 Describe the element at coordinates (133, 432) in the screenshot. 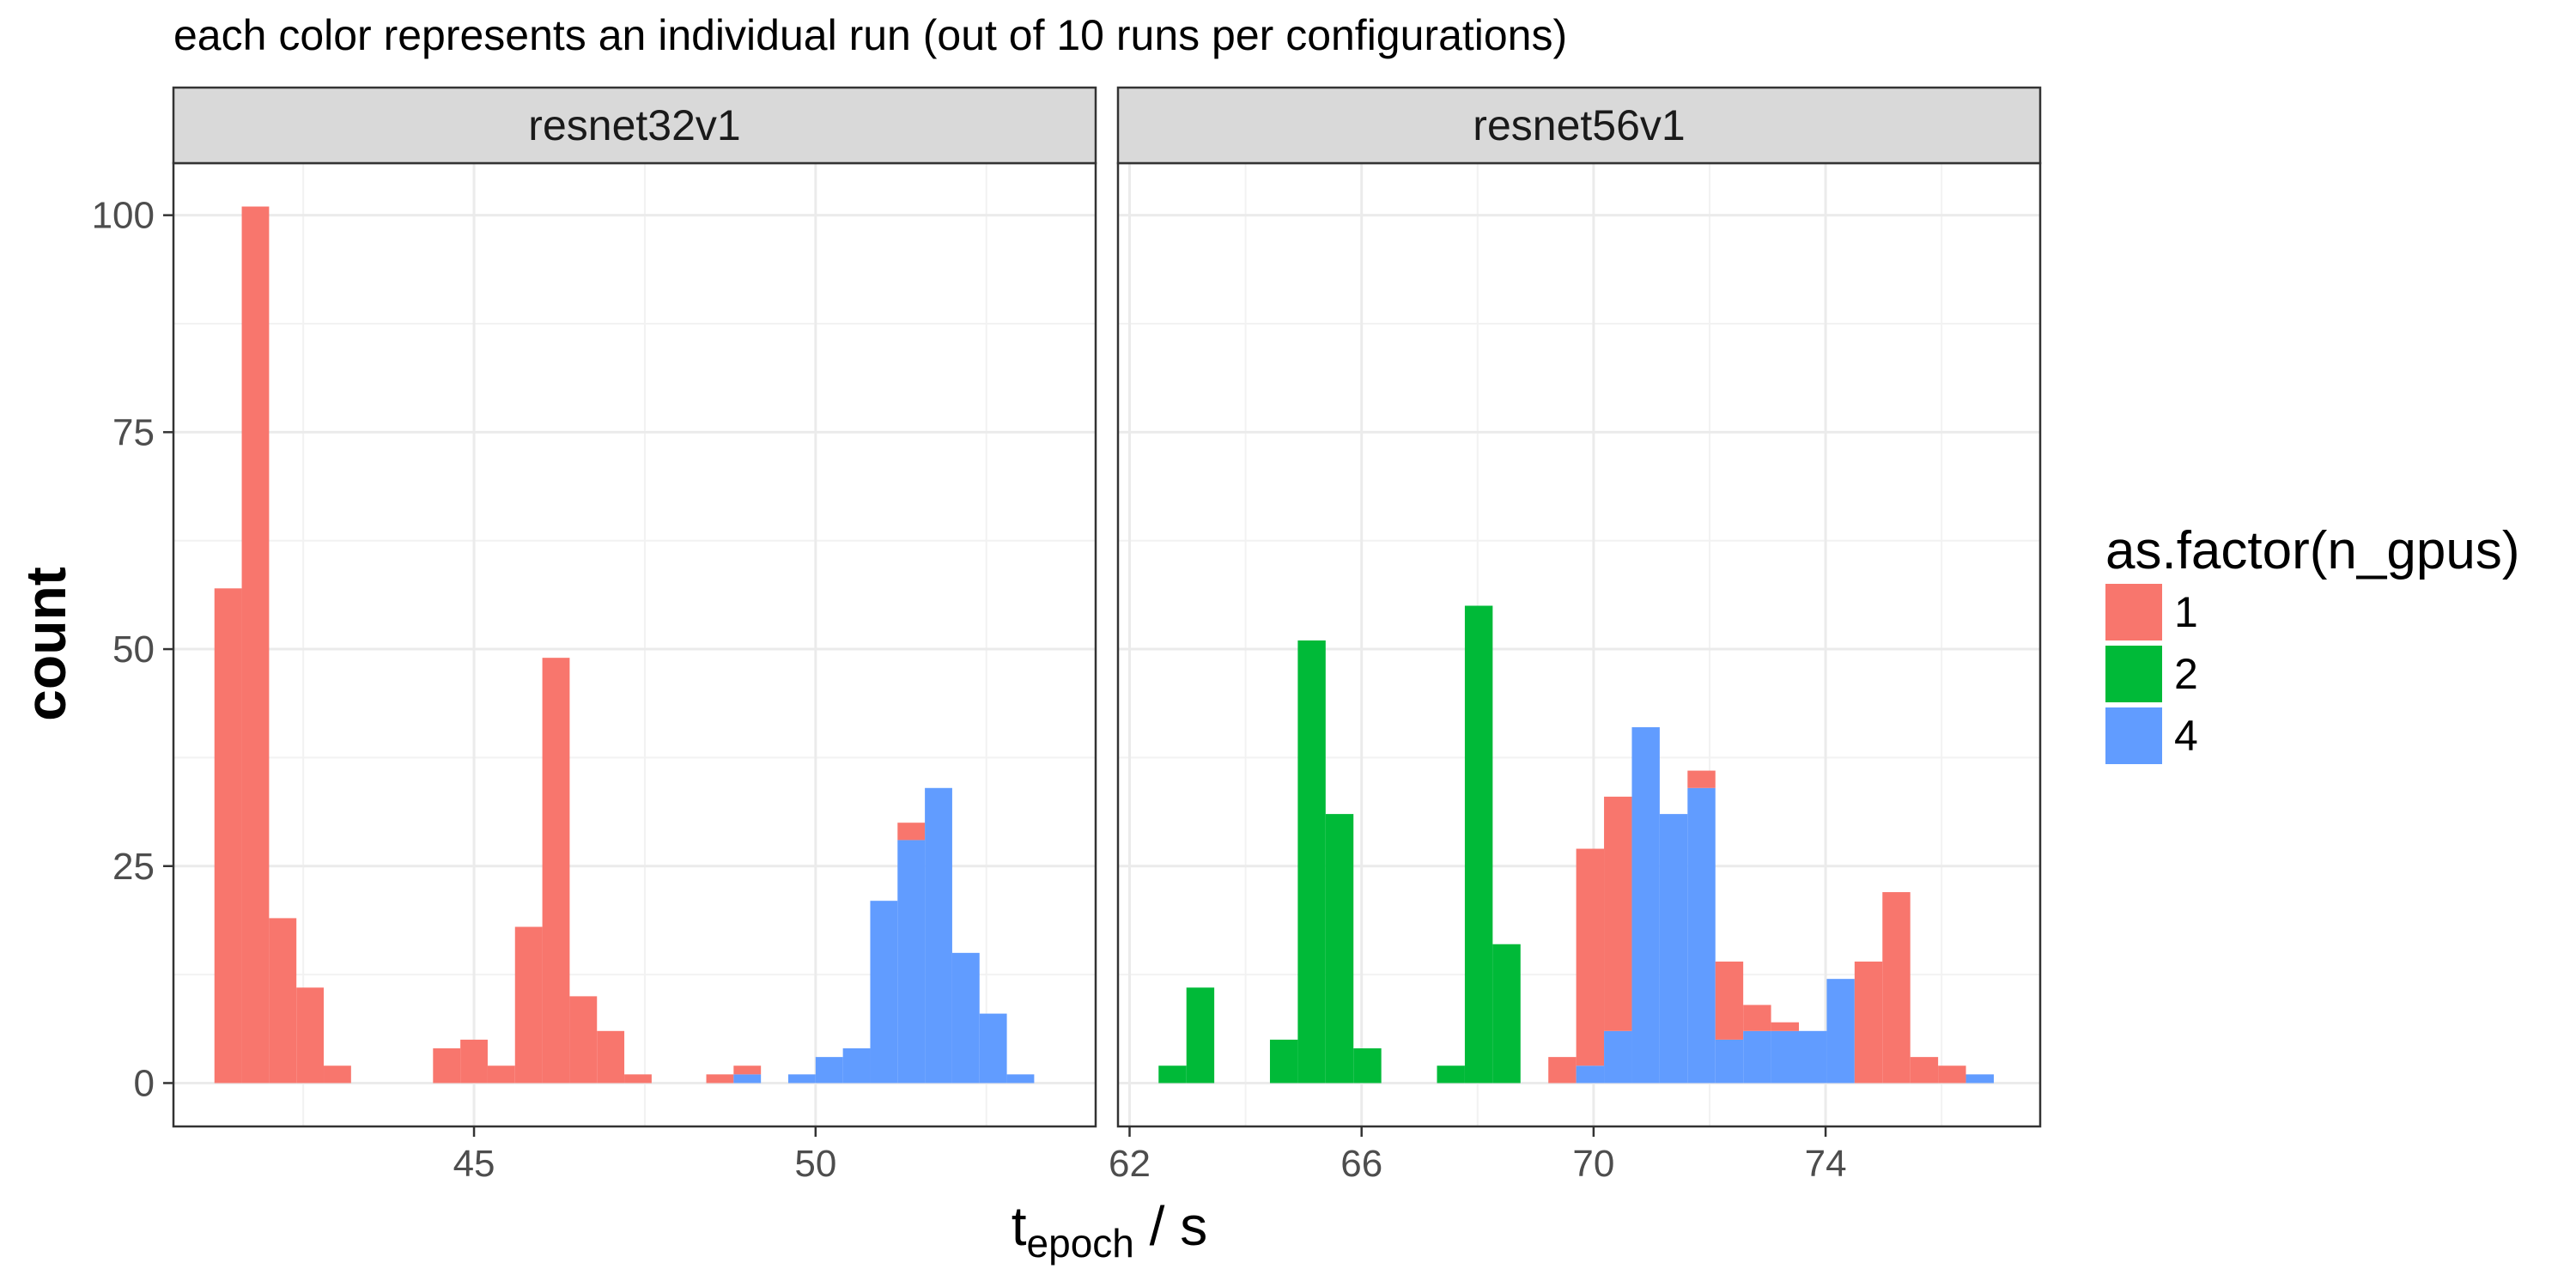

I see `y-tick-label: 75` at that location.